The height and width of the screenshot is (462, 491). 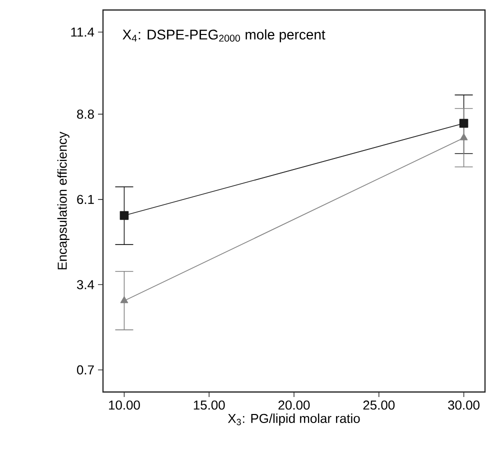 What do you see at coordinates (379, 405) in the screenshot?
I see `x-tick-label: 25.00` at bounding box center [379, 405].